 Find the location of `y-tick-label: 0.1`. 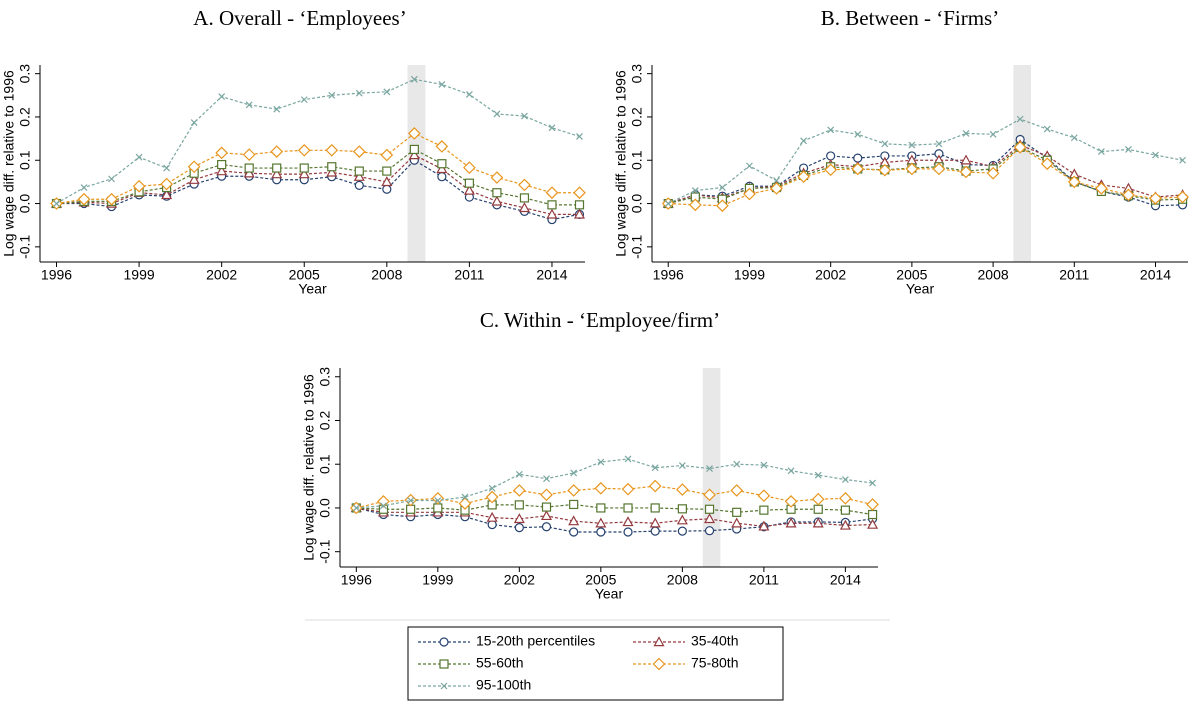

y-tick-label: 0.1 is located at coordinates (25, 160).